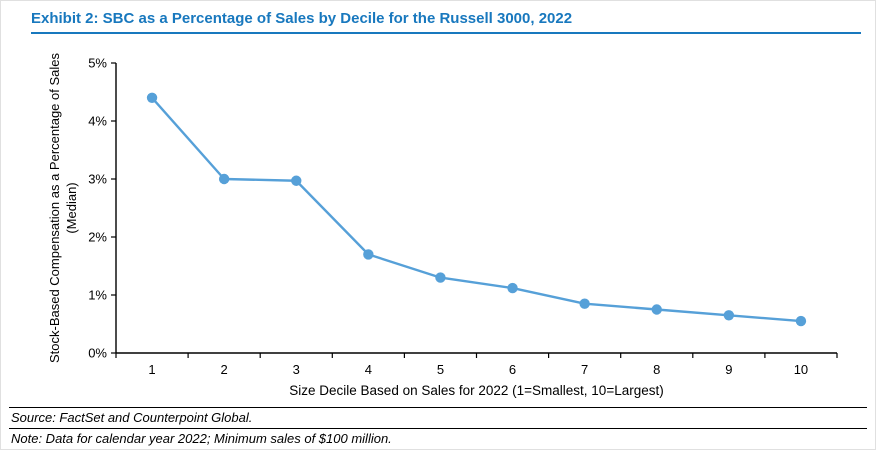 The image size is (876, 450). What do you see at coordinates (97, 63) in the screenshot?
I see `y-tick-label: 5%` at bounding box center [97, 63].